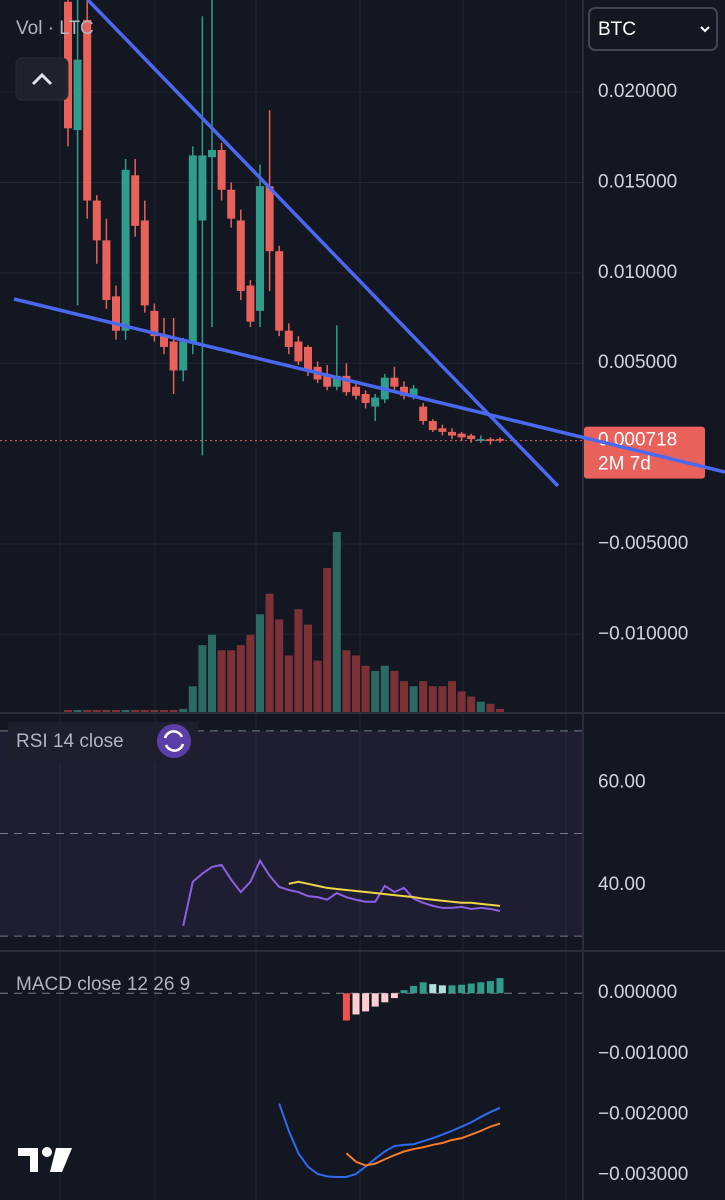 The height and width of the screenshot is (1200, 725). I want to click on logo, so click(45, 1159).